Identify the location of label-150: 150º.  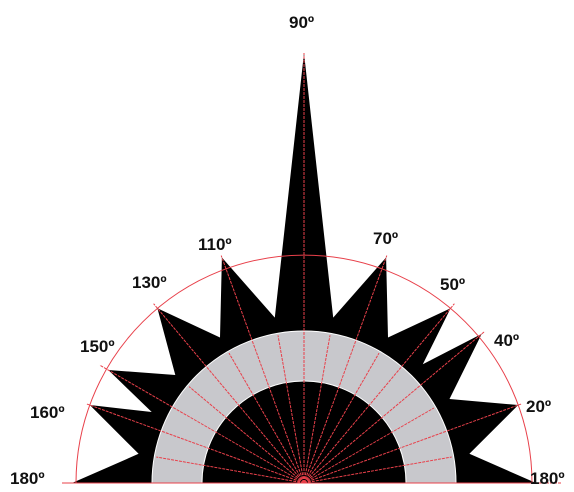
(97, 346).